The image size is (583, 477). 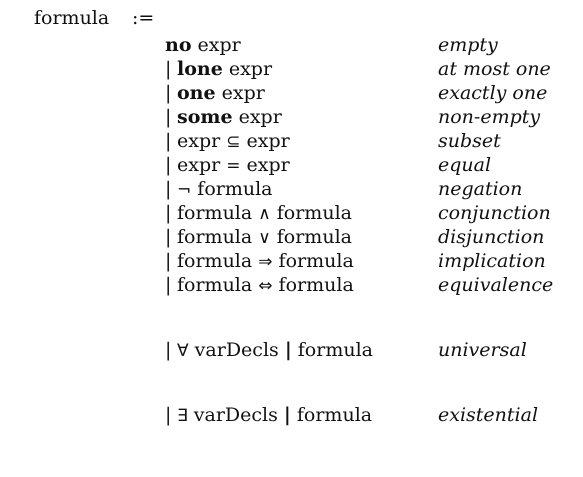 What do you see at coordinates (480, 189) in the screenshot?
I see `description: negation` at bounding box center [480, 189].